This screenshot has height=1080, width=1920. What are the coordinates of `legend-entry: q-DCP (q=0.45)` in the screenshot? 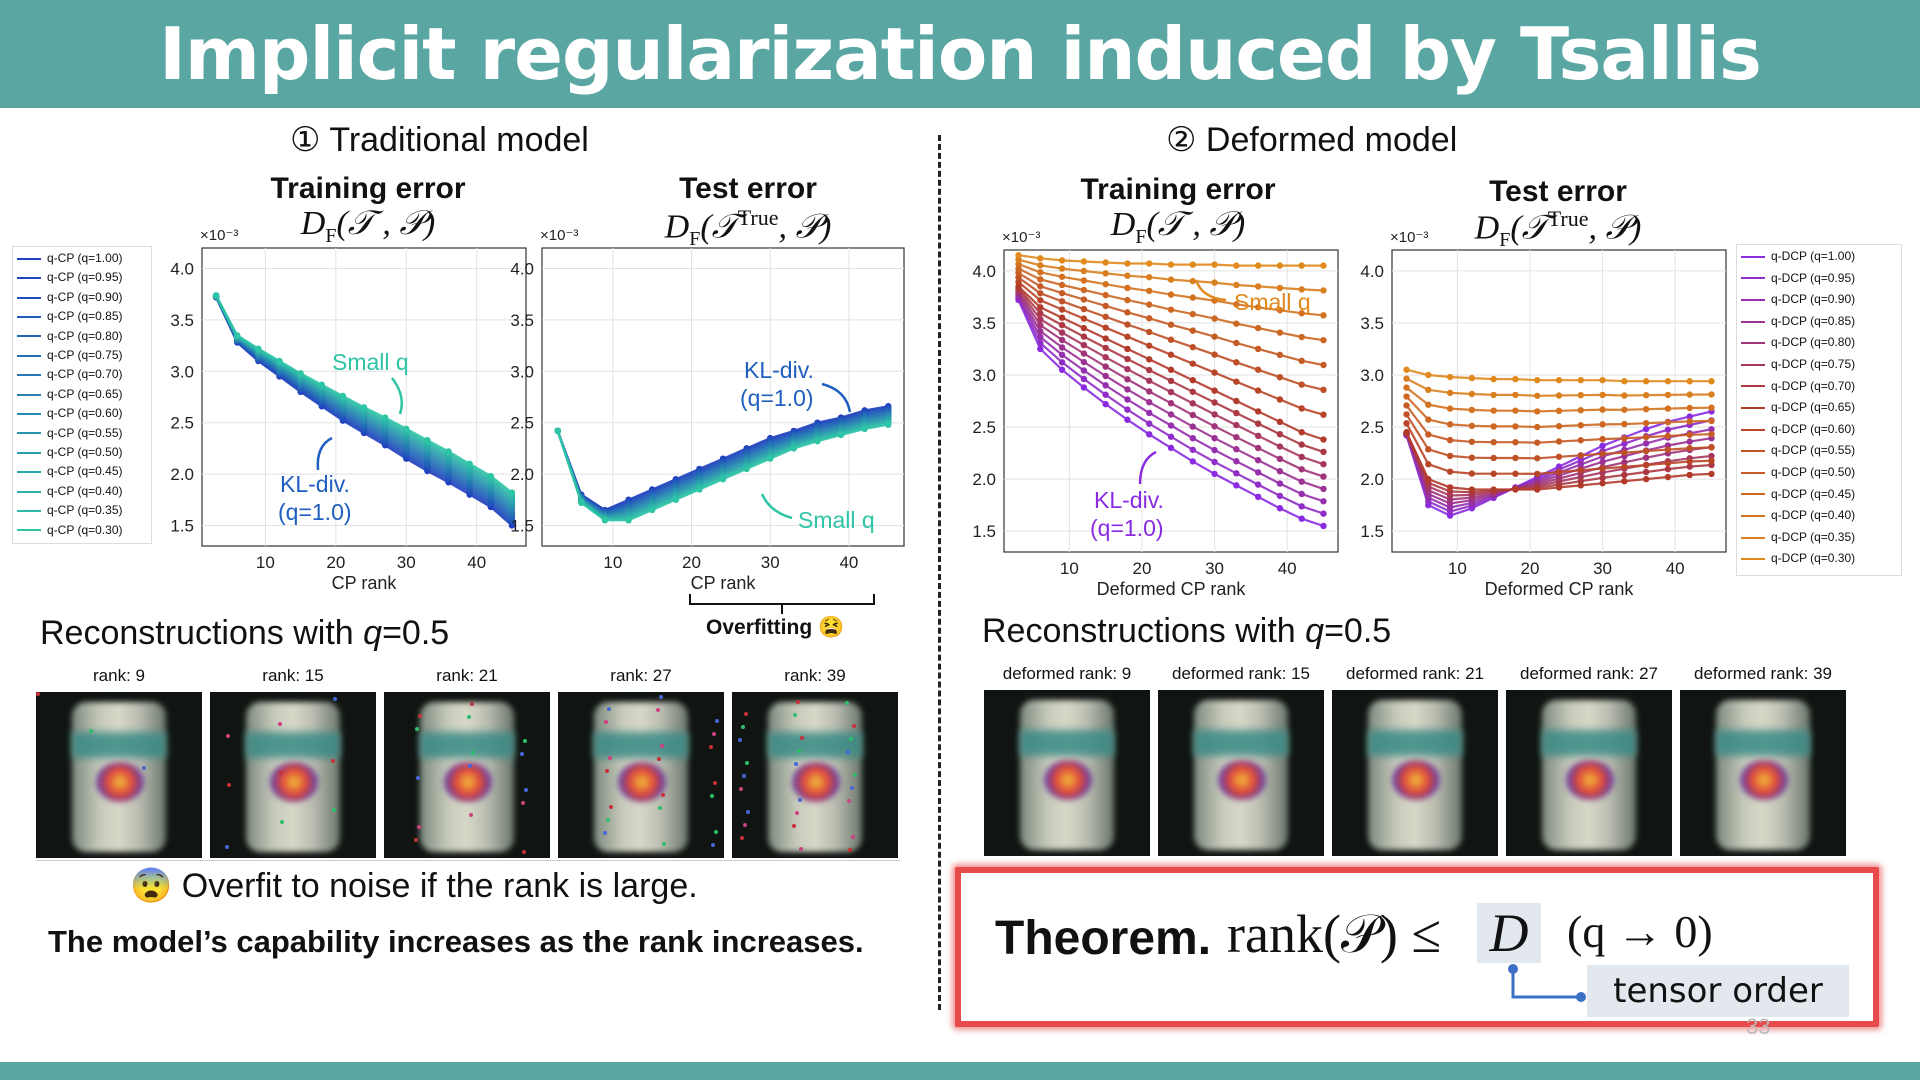 It's located at (1798, 494).